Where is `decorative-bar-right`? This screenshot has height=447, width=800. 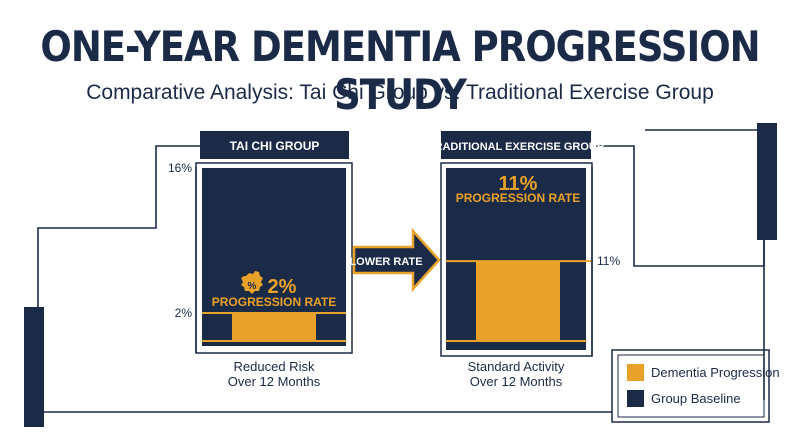
decorative-bar-right is located at coordinates (767, 181).